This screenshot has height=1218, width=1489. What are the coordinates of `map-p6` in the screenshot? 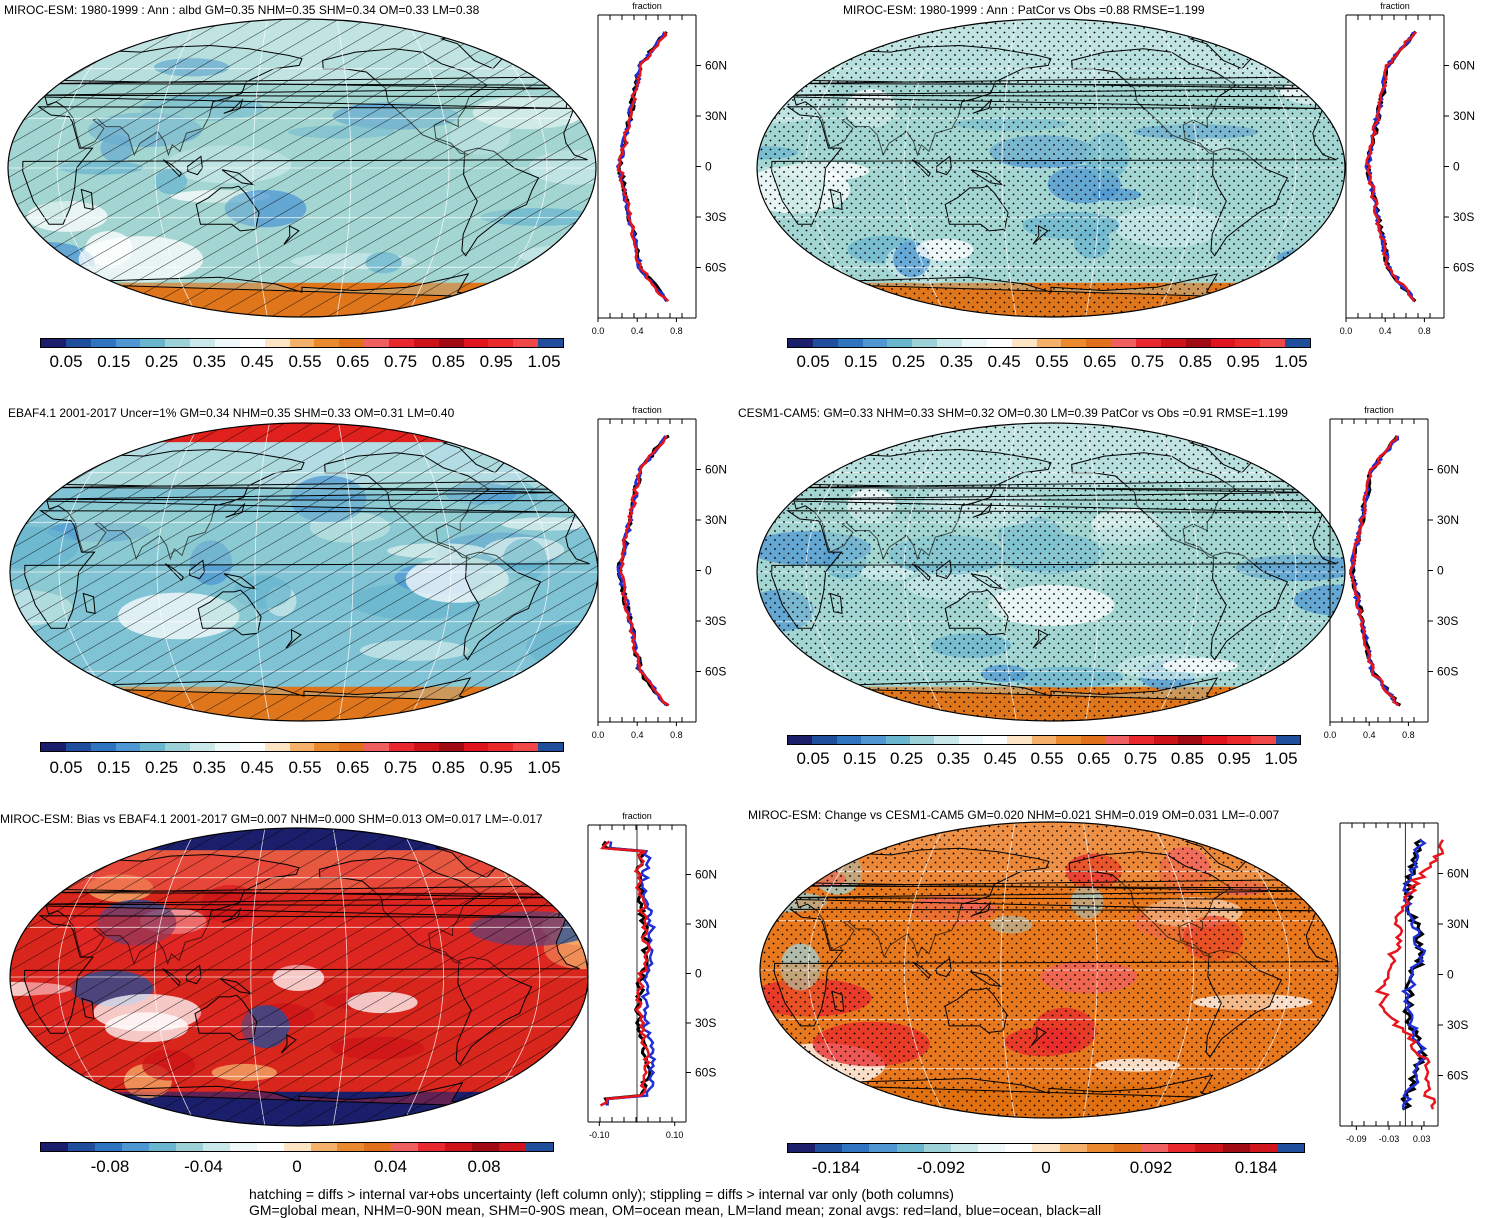 It's located at (1049, 970).